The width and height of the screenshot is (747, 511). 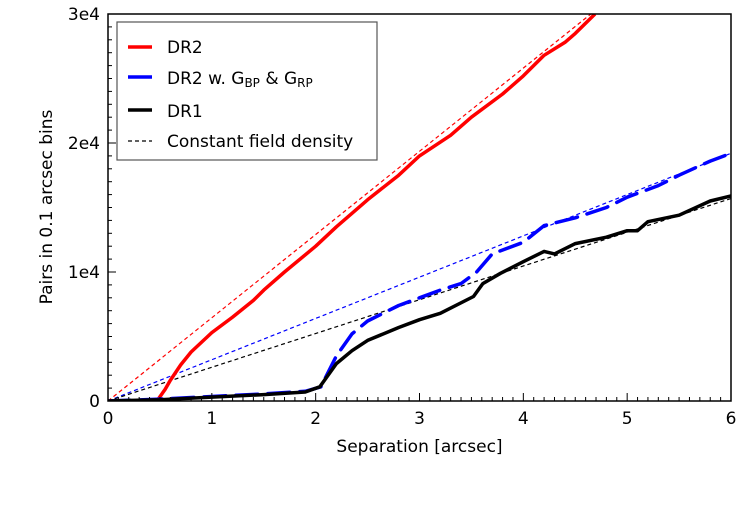 What do you see at coordinates (523, 419) in the screenshot?
I see `x-tick-label: 4` at bounding box center [523, 419].